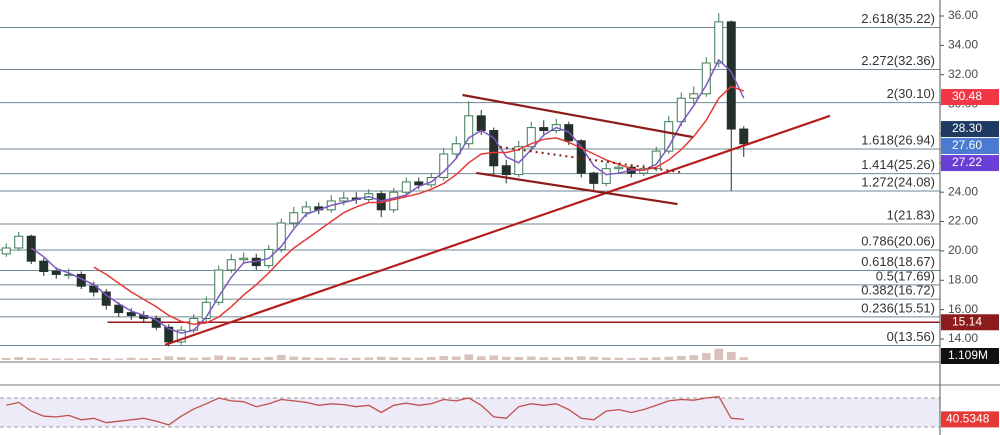 The image size is (1000, 435). I want to click on price-badge-label: 27.60, so click(967, 145).